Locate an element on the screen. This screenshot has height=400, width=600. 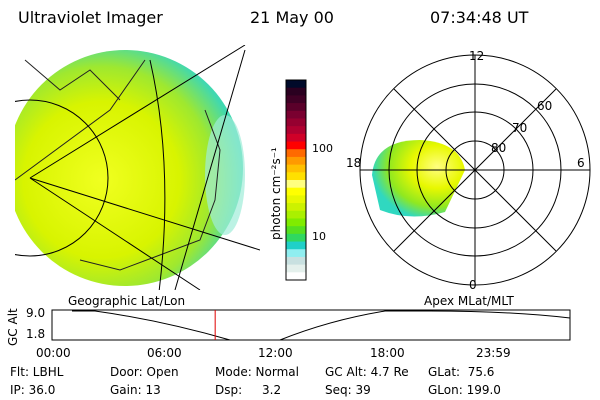
ytick-9: 9.0 is located at coordinates (36, 313).